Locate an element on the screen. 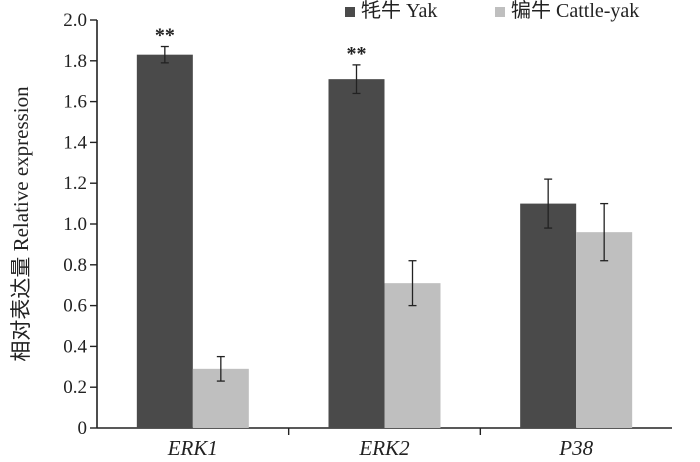 Image resolution: width=700 pixels, height=462 pixels. legend-label: 牦牛 Yak is located at coordinates (399, 11).